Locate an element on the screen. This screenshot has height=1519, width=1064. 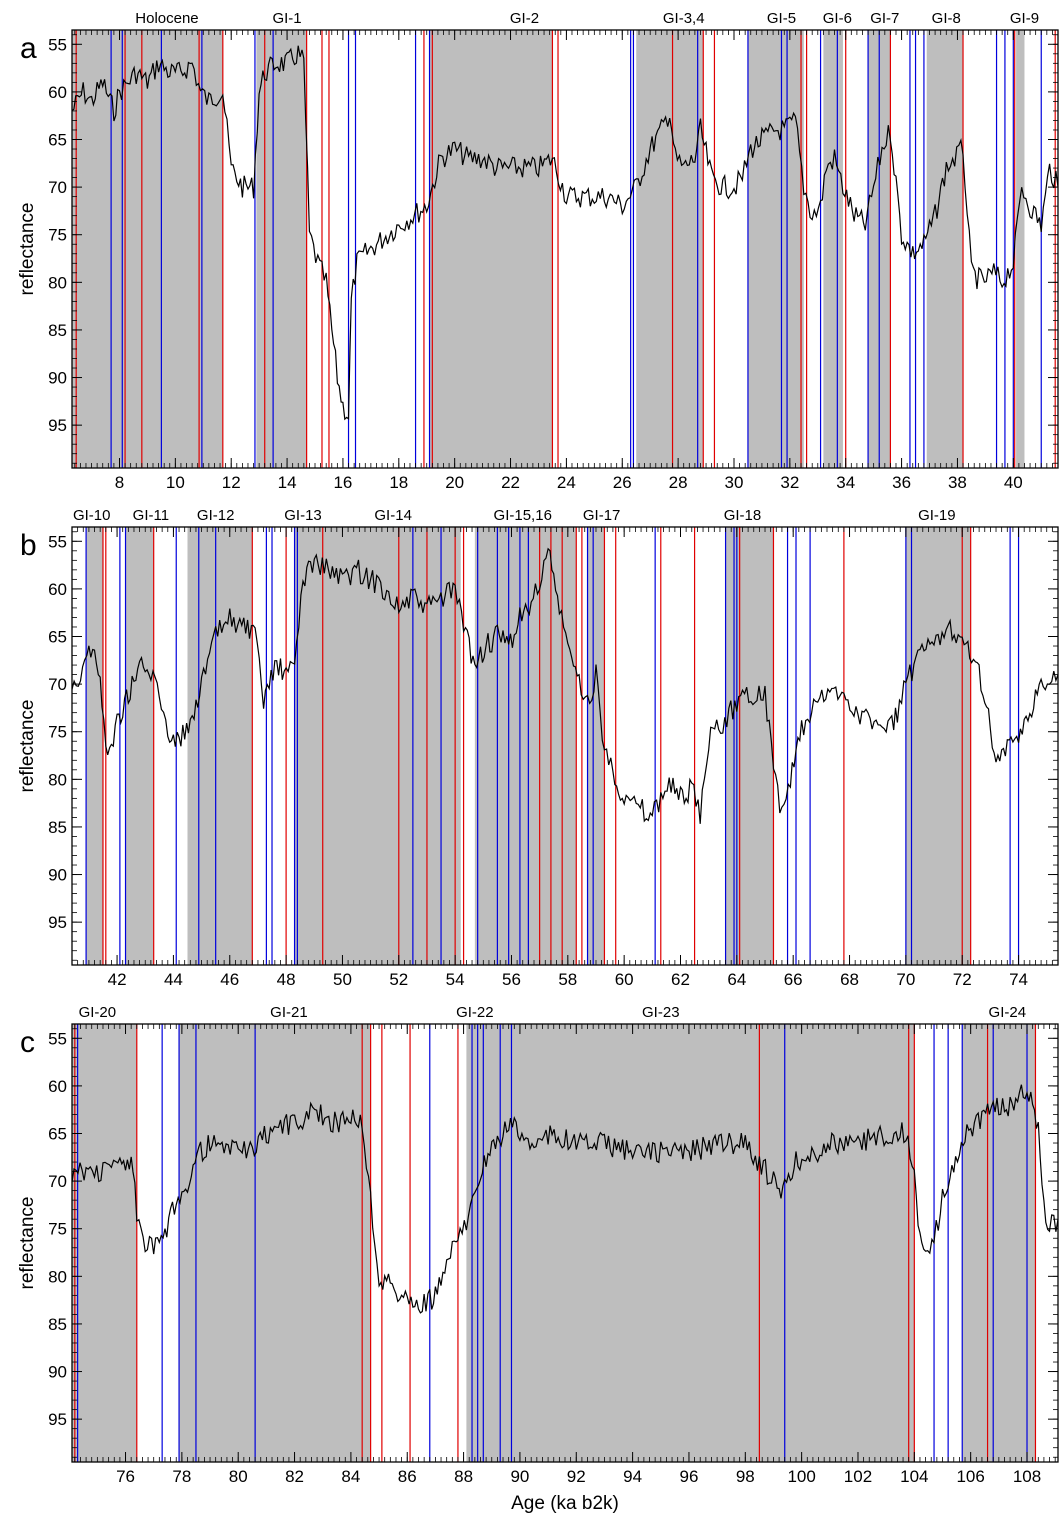
x-tick-label: 60 is located at coordinates (624, 979).